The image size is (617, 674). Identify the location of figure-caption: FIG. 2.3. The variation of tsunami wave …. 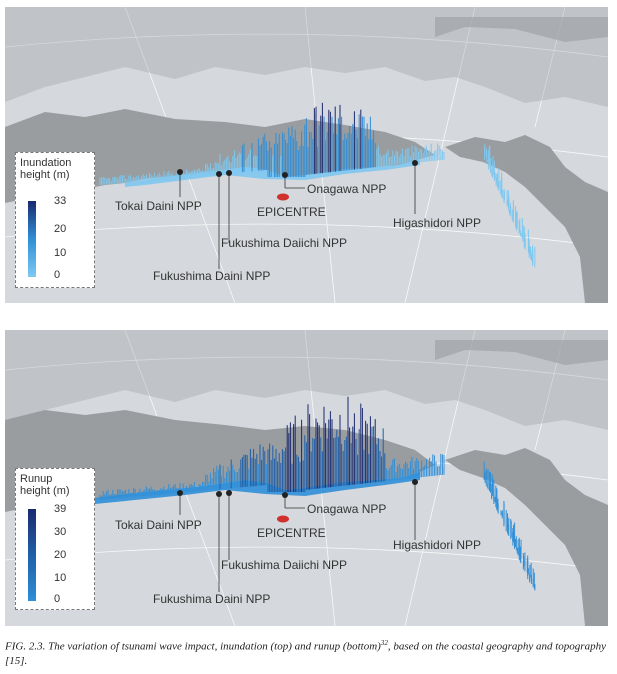
(307, 652).